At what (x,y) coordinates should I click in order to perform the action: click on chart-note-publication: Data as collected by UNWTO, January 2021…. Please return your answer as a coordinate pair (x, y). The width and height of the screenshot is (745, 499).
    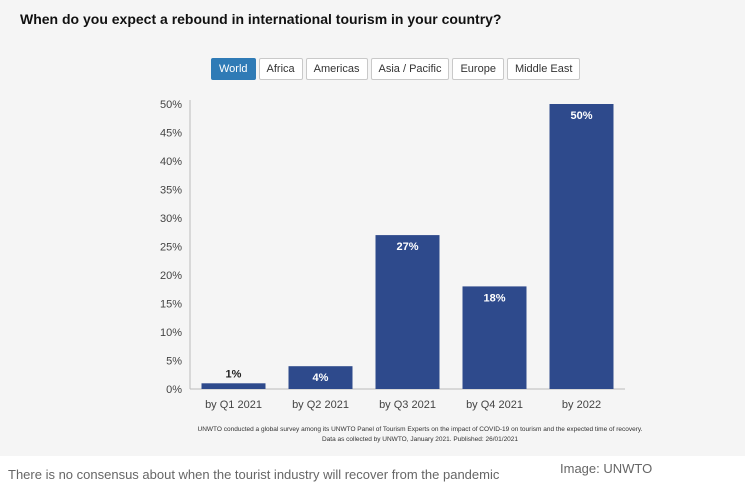
    Looking at the image, I should click on (420, 439).